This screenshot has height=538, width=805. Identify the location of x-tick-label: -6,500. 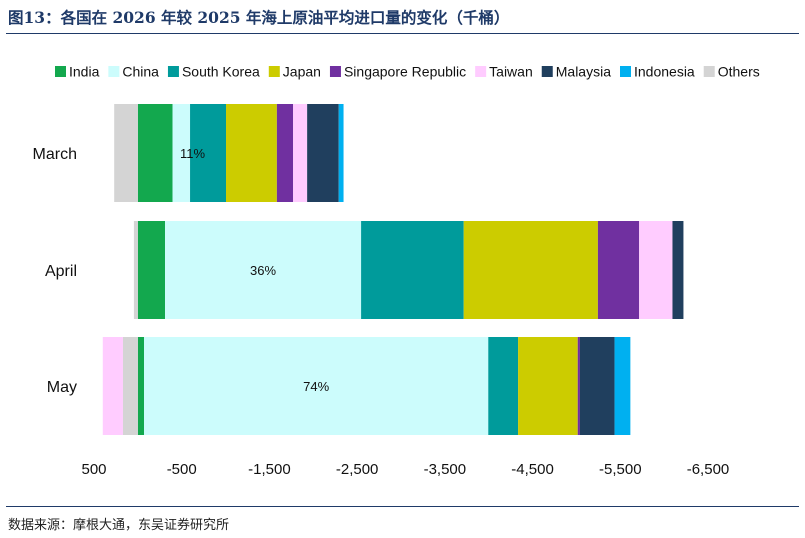
(708, 469).